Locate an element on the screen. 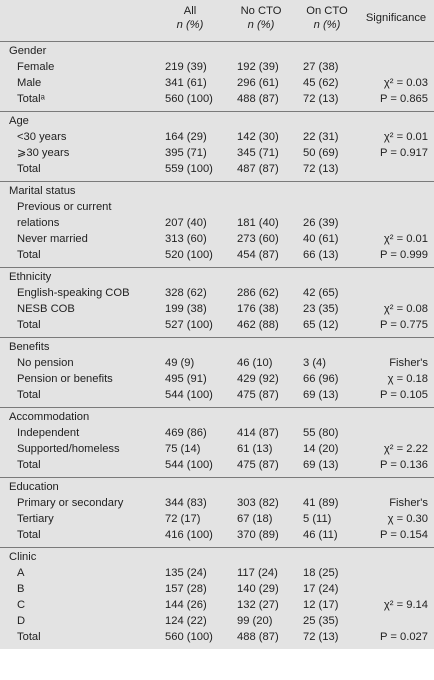 The width and height of the screenshot is (434, 680). row-label: D is located at coordinates (21, 621).